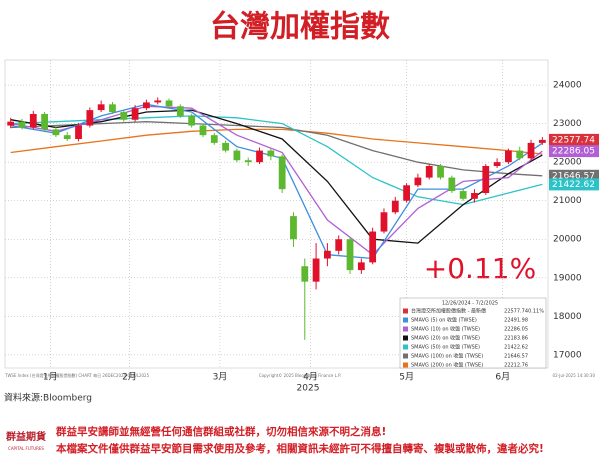 The width and height of the screenshot is (600, 468). I want to click on source: 資料來源:Bloomberg, so click(48, 398).